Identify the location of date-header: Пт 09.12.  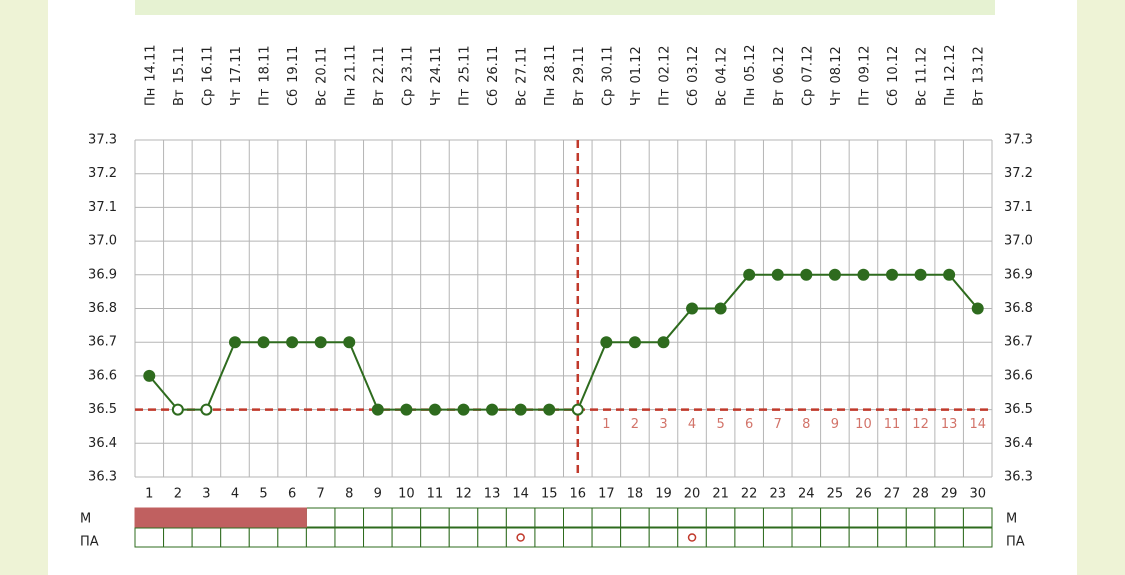
(864, 75).